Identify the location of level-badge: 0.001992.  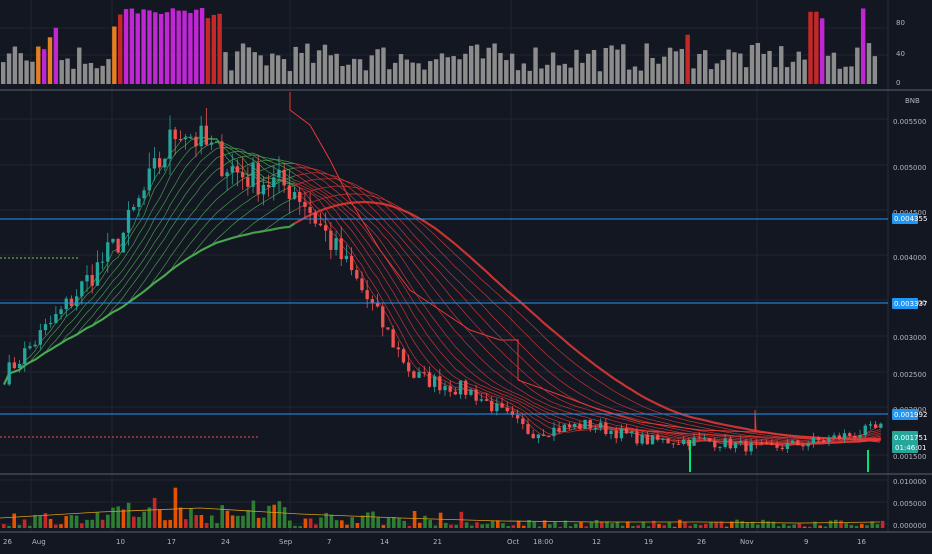
(910, 415).